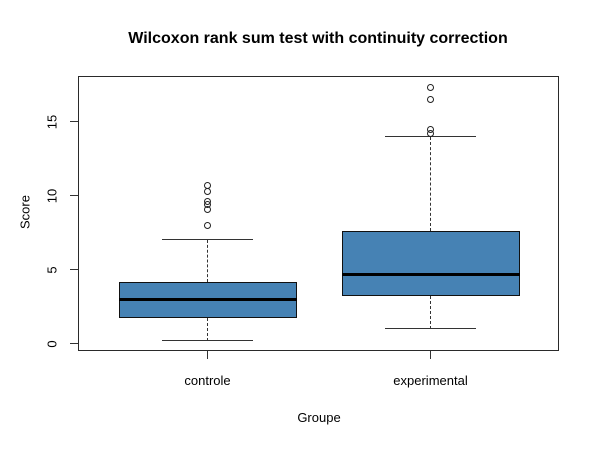 This screenshot has height=450, width=600. Describe the element at coordinates (52, 195) in the screenshot. I see `y-tick-label: 10` at that location.